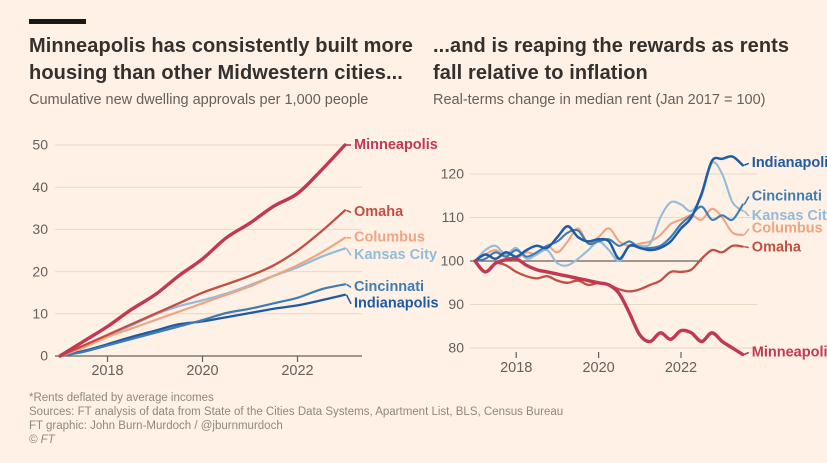 The image size is (827, 463). I want to click on y-tick-label-50: 50, so click(40, 145).